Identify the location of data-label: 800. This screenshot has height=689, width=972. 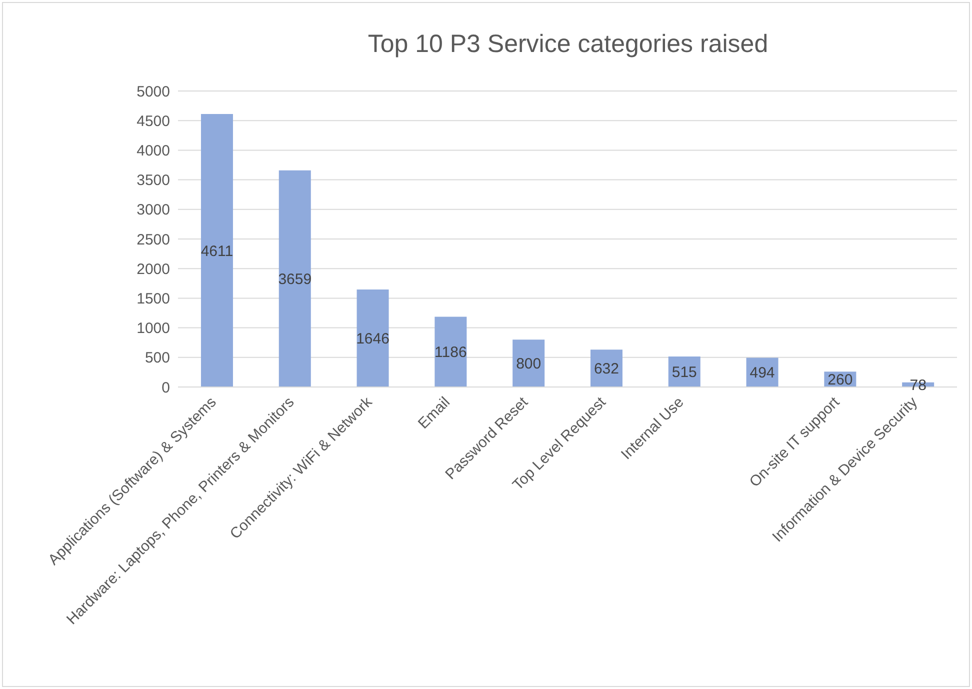
(529, 364).